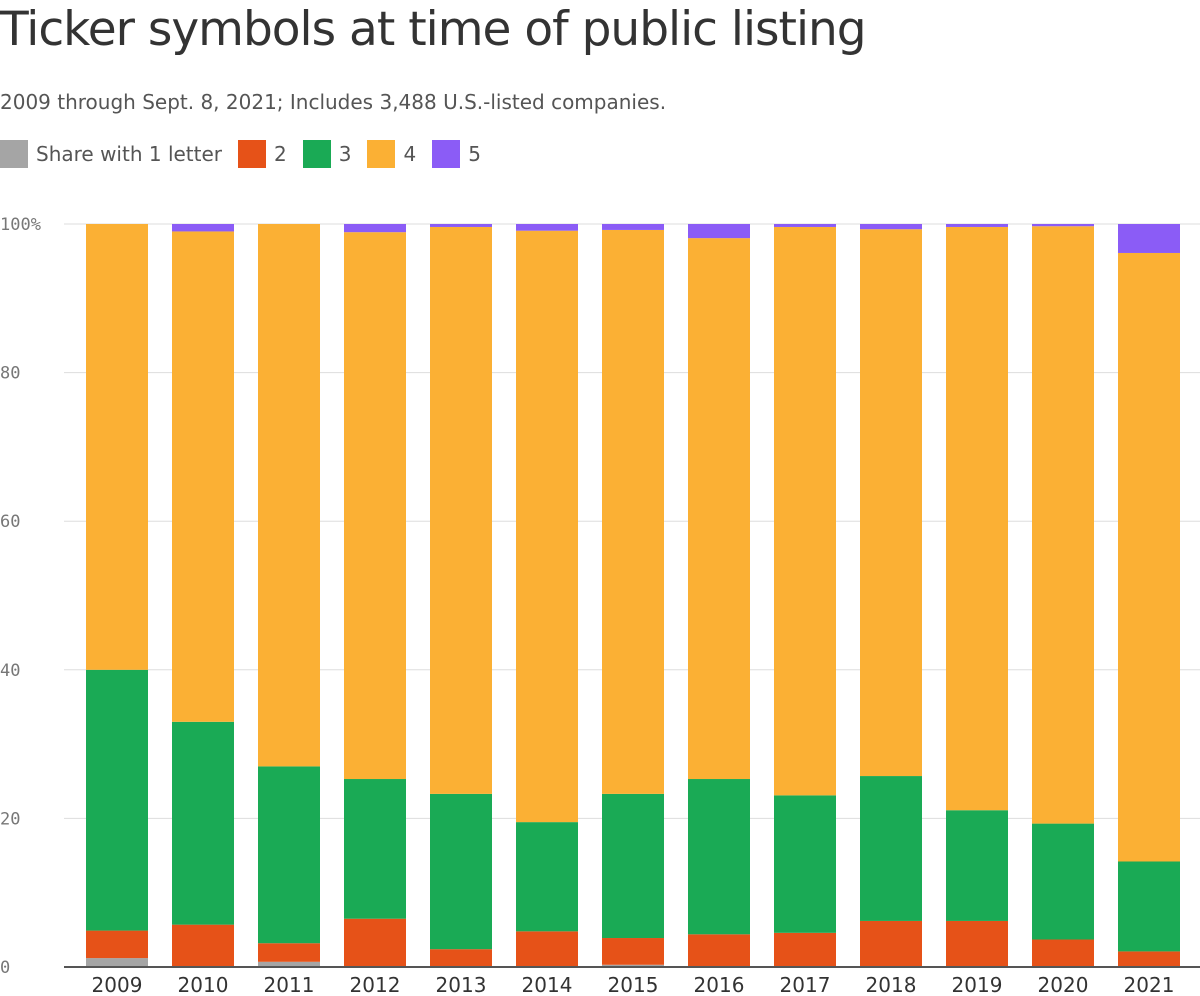 The width and height of the screenshot is (1200, 996). Describe the element at coordinates (280, 154) in the screenshot. I see `legend-label: 2` at that location.